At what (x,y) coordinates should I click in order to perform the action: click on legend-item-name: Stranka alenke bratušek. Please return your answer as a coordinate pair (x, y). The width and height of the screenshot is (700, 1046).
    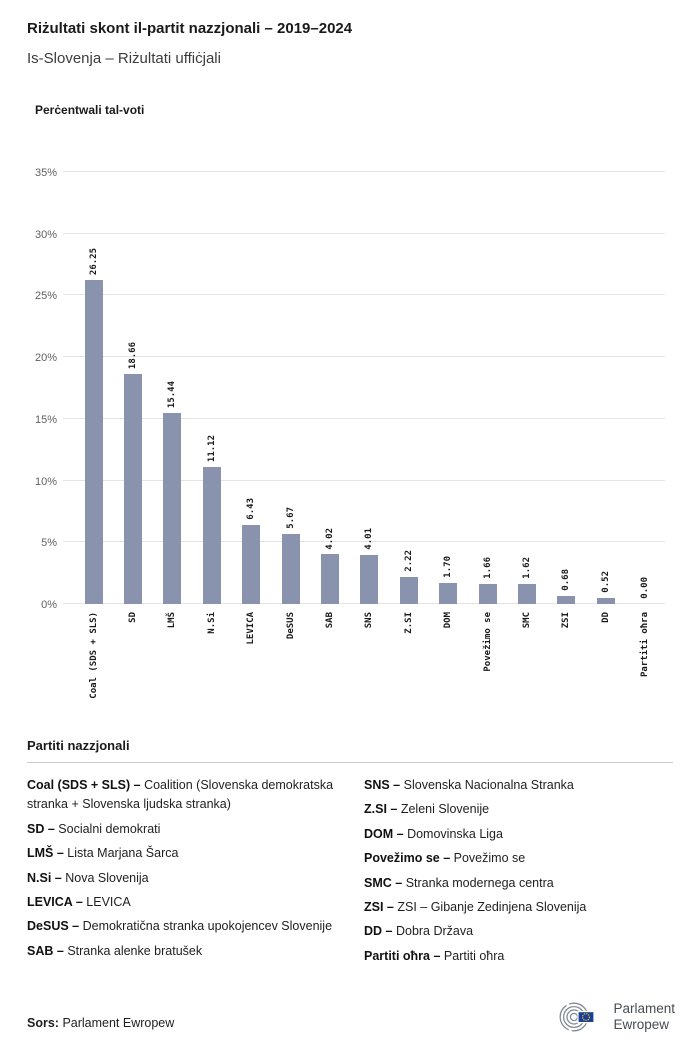
    Looking at the image, I should click on (135, 950).